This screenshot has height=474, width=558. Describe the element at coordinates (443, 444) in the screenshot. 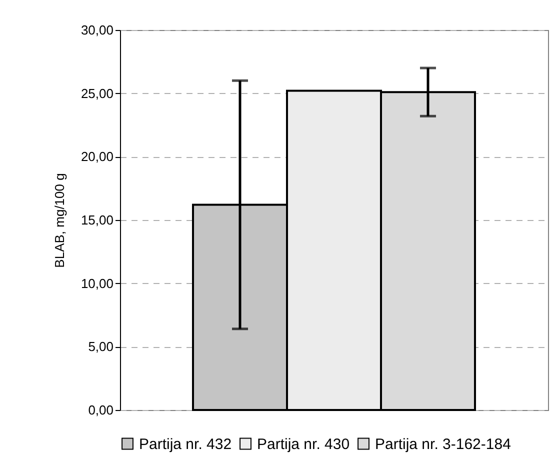

I see `legend-label: Partija nr. 3-162-184` at that location.